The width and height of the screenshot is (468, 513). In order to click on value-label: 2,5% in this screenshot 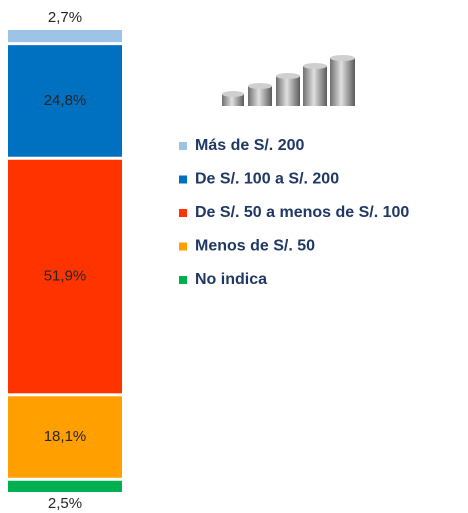, I will do `click(65, 503)`.